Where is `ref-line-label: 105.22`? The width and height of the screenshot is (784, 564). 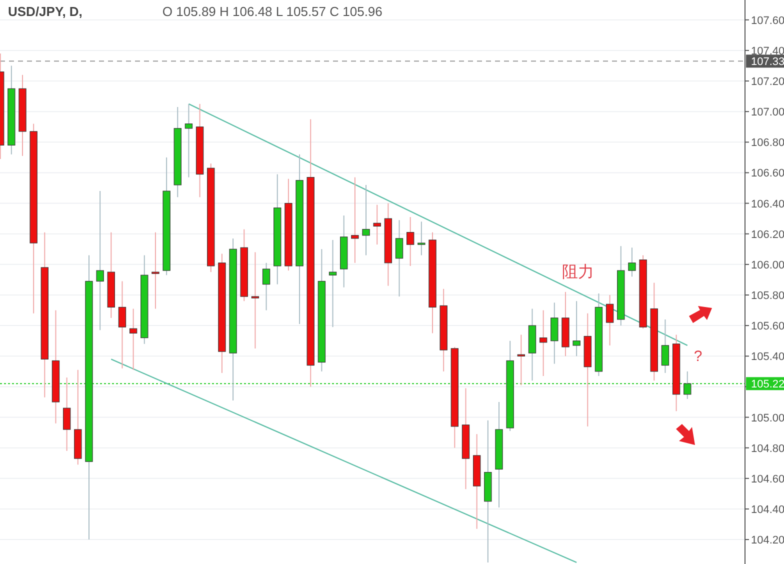
ref-line-label: 105.22 is located at coordinates (767, 384).